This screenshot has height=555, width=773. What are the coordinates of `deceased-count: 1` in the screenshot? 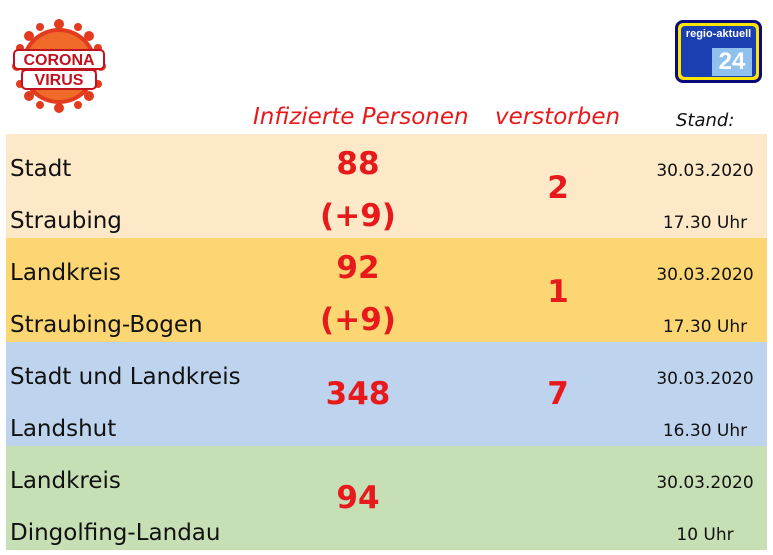 It's located at (558, 292).